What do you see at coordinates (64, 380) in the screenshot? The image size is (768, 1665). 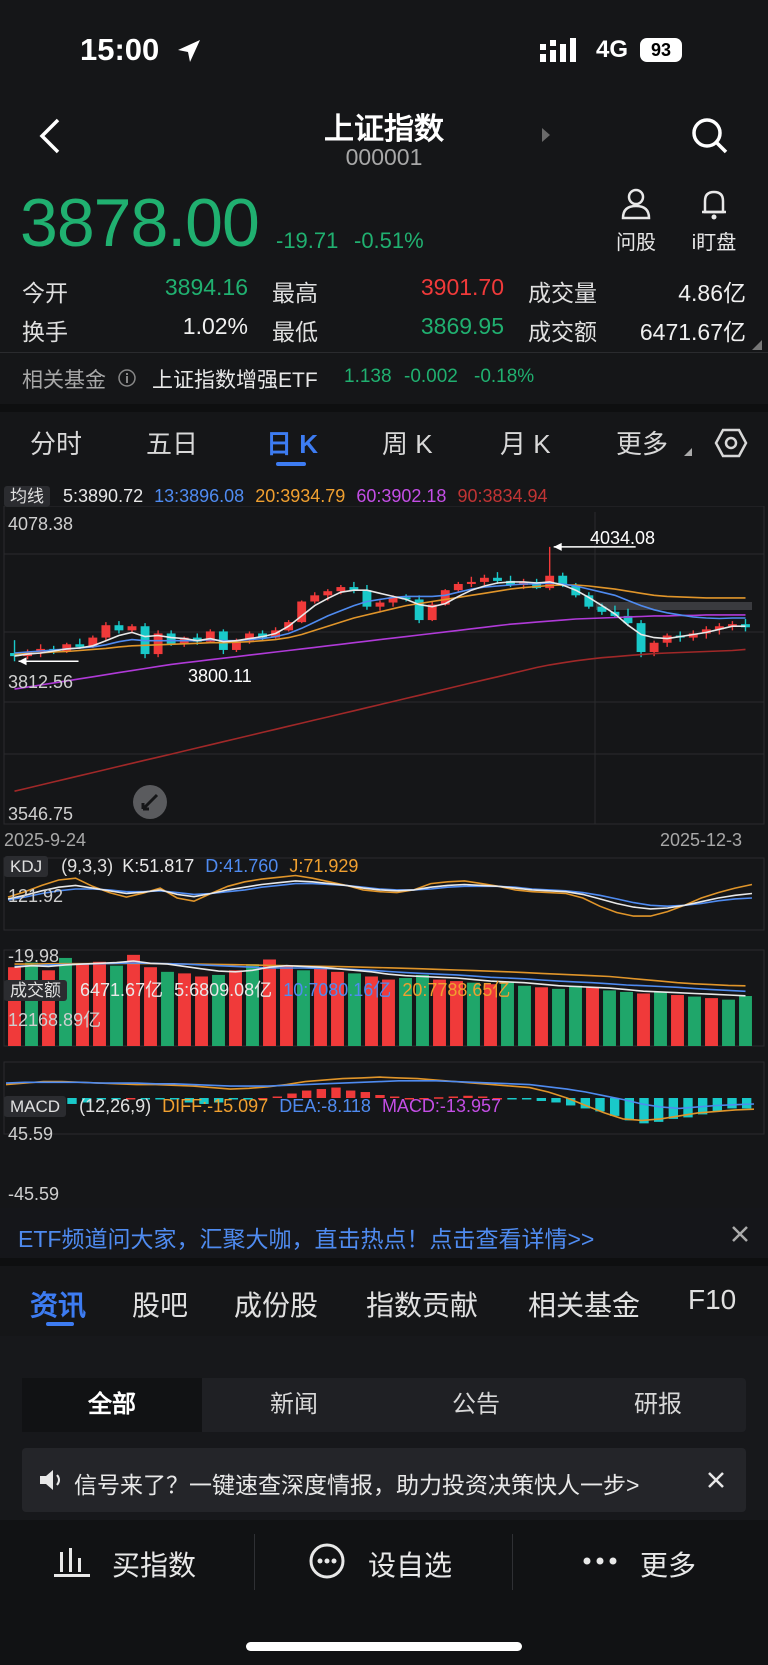 I see `fund-label: 相关基金` at bounding box center [64, 380].